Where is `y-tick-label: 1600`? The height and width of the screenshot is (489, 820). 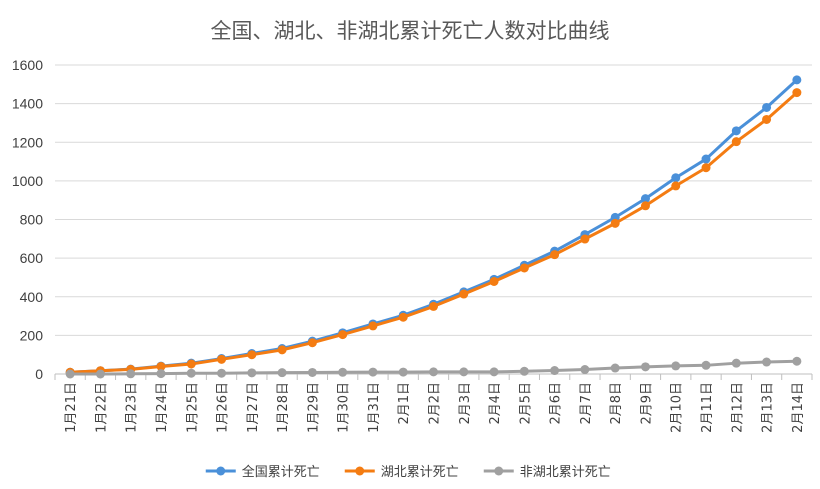
y-tick-label: 1600 is located at coordinates (27, 65).